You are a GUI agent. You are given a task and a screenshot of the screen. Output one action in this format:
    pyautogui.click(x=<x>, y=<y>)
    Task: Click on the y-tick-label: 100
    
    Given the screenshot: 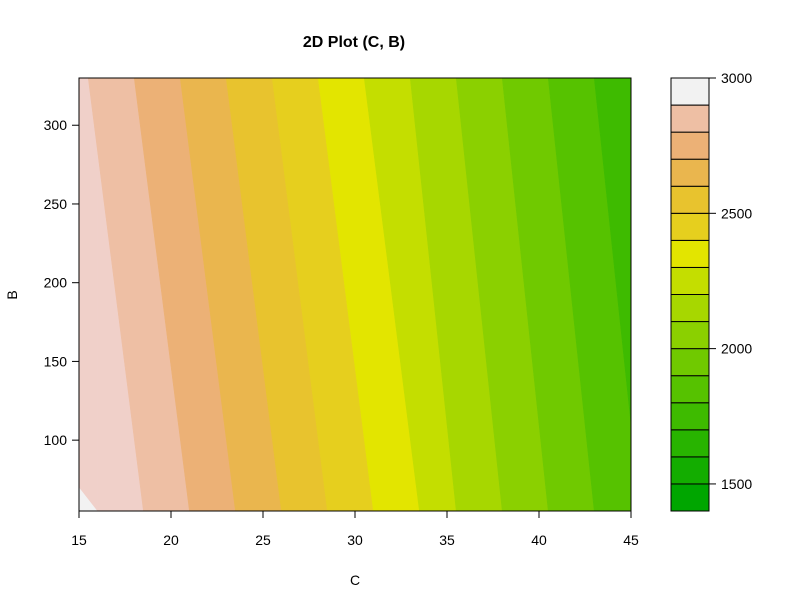 What is the action you would take?
    pyautogui.click(x=56, y=440)
    